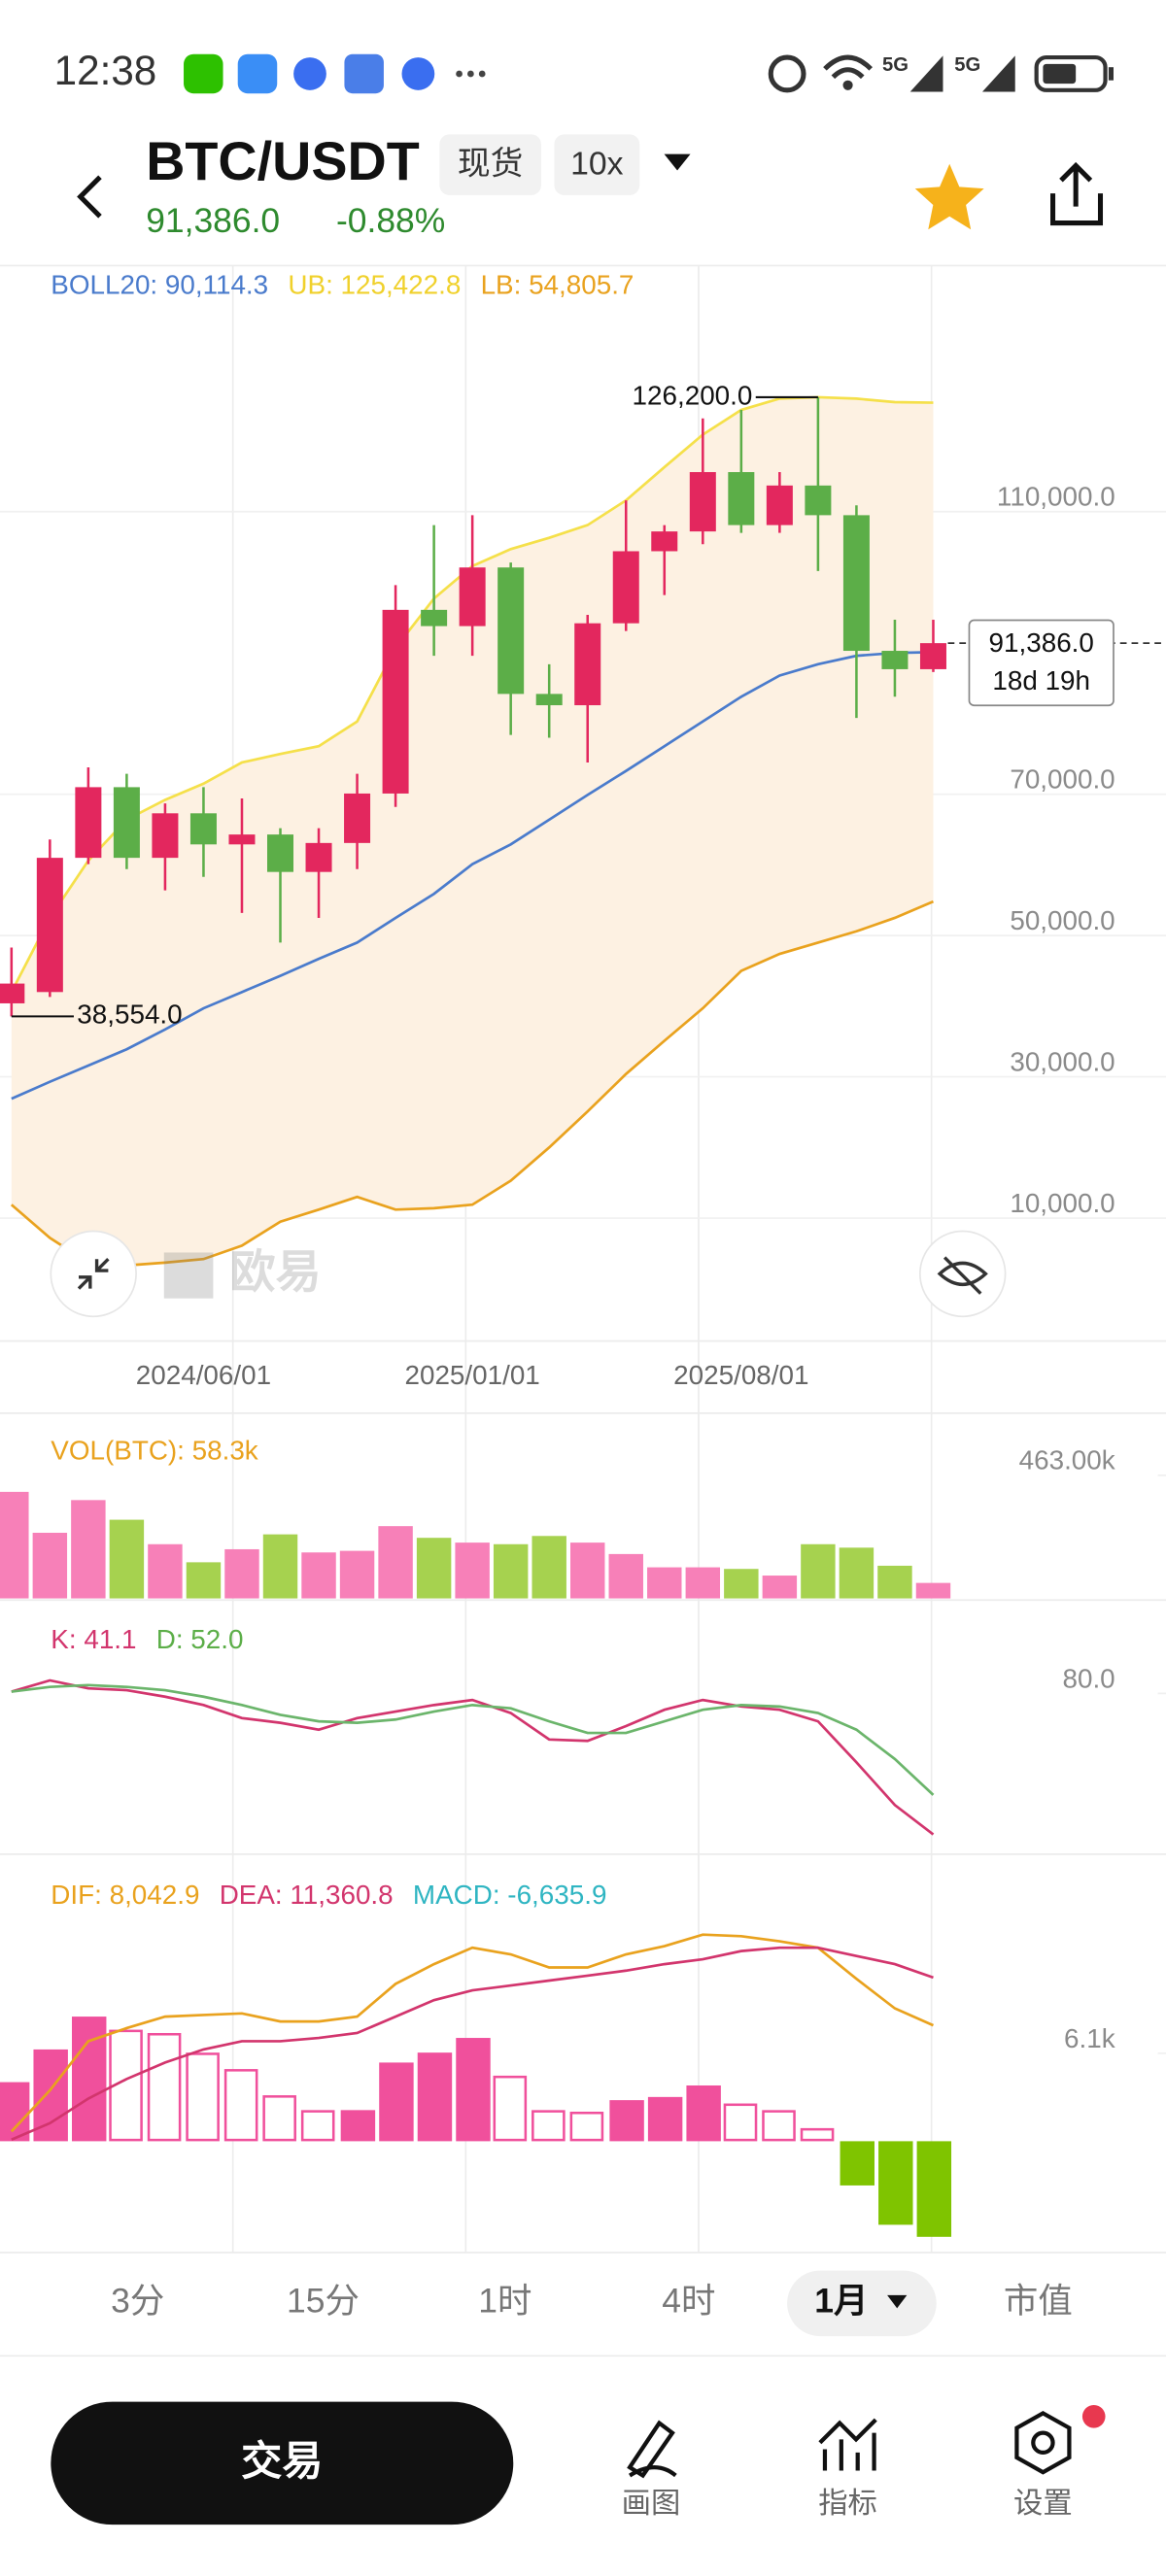 The image size is (1166, 2576). I want to click on period-tab: 1月, so click(841, 2301).